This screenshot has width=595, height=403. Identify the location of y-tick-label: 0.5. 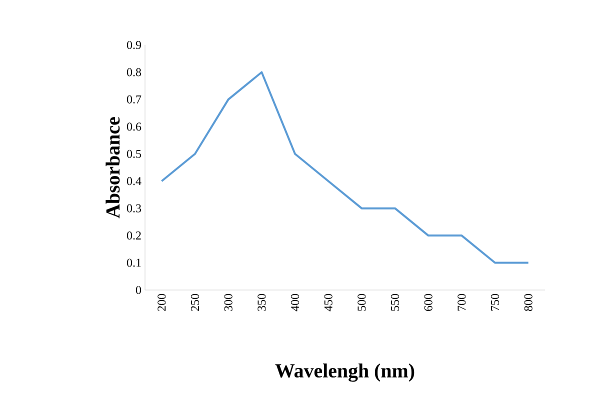
(134, 154).